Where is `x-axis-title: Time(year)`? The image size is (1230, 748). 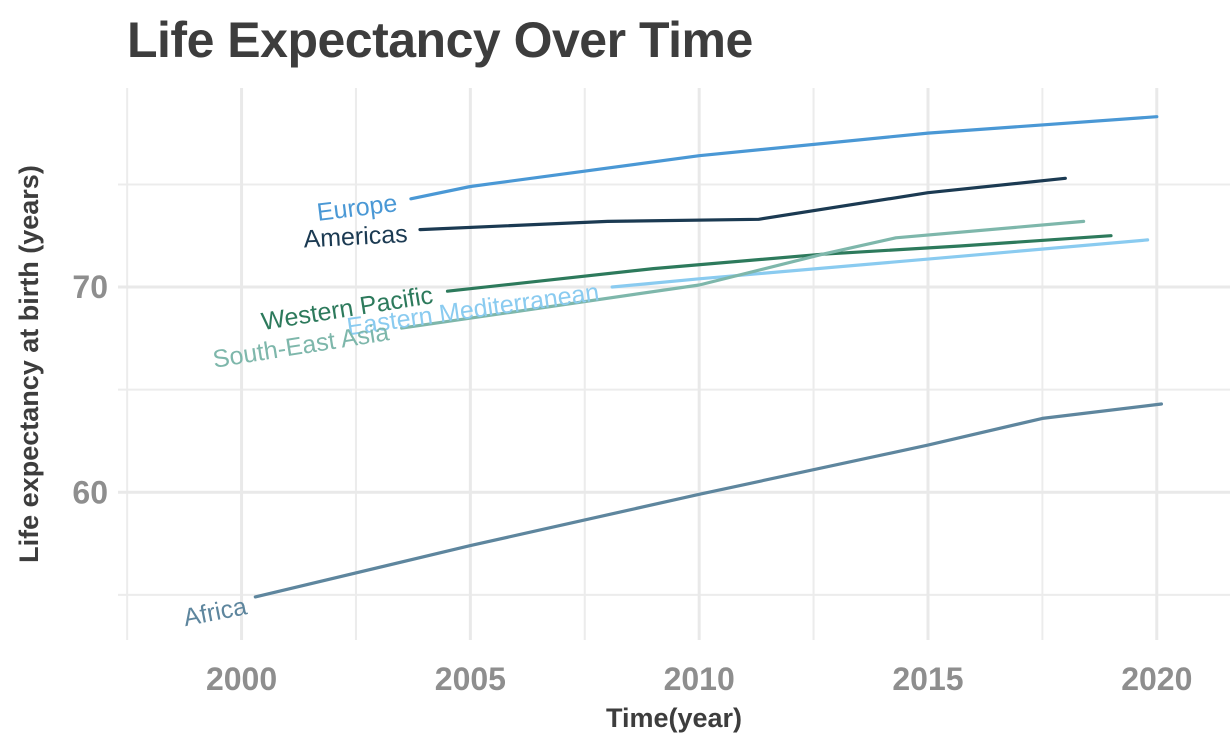 x-axis-title: Time(year) is located at coordinates (674, 718).